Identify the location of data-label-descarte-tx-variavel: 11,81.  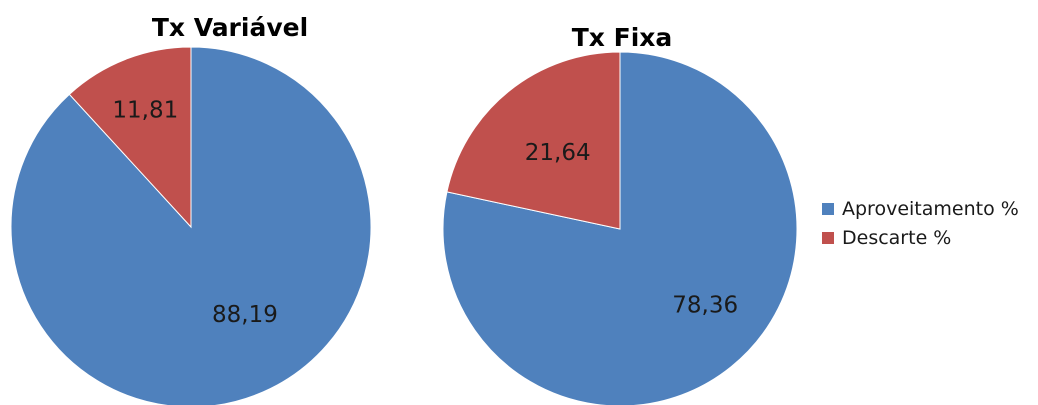
(145, 111).